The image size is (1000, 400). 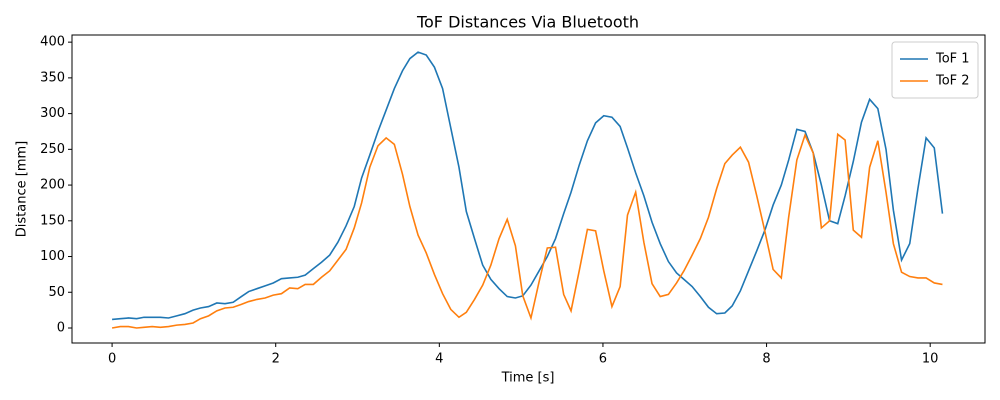 I want to click on y-tick-label: 0, so click(x=61, y=327).